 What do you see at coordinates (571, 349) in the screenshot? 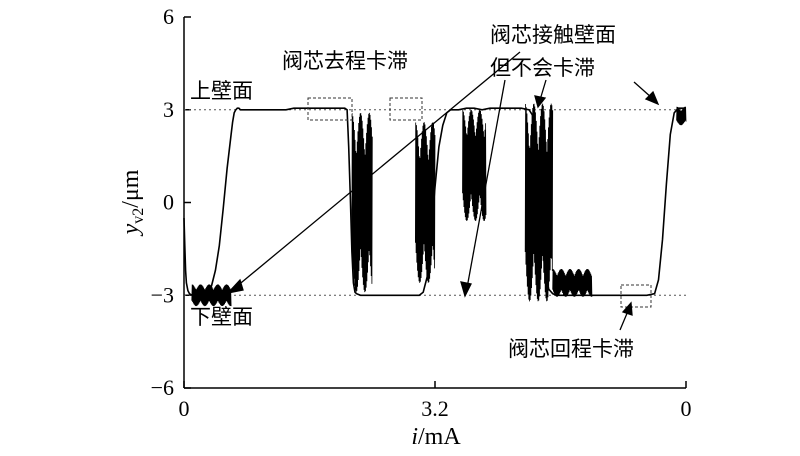
I see `annotation-return-stick: 阀芯回程卡滞` at bounding box center [571, 349].